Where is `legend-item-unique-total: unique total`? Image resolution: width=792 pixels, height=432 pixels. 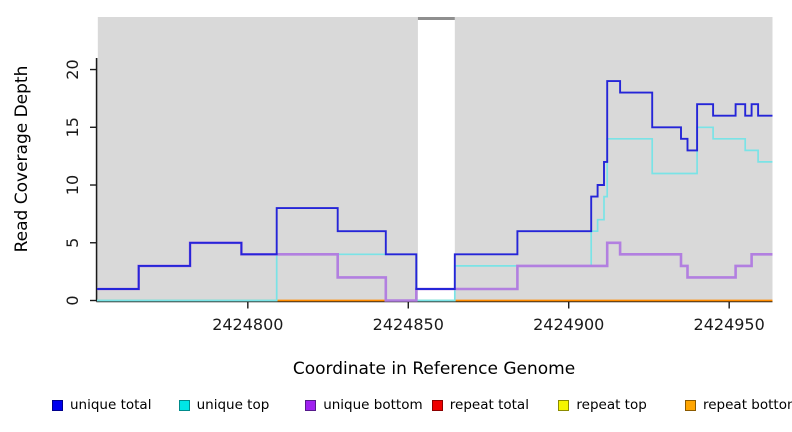
legend-item-unique-total: unique total is located at coordinates (101, 405).